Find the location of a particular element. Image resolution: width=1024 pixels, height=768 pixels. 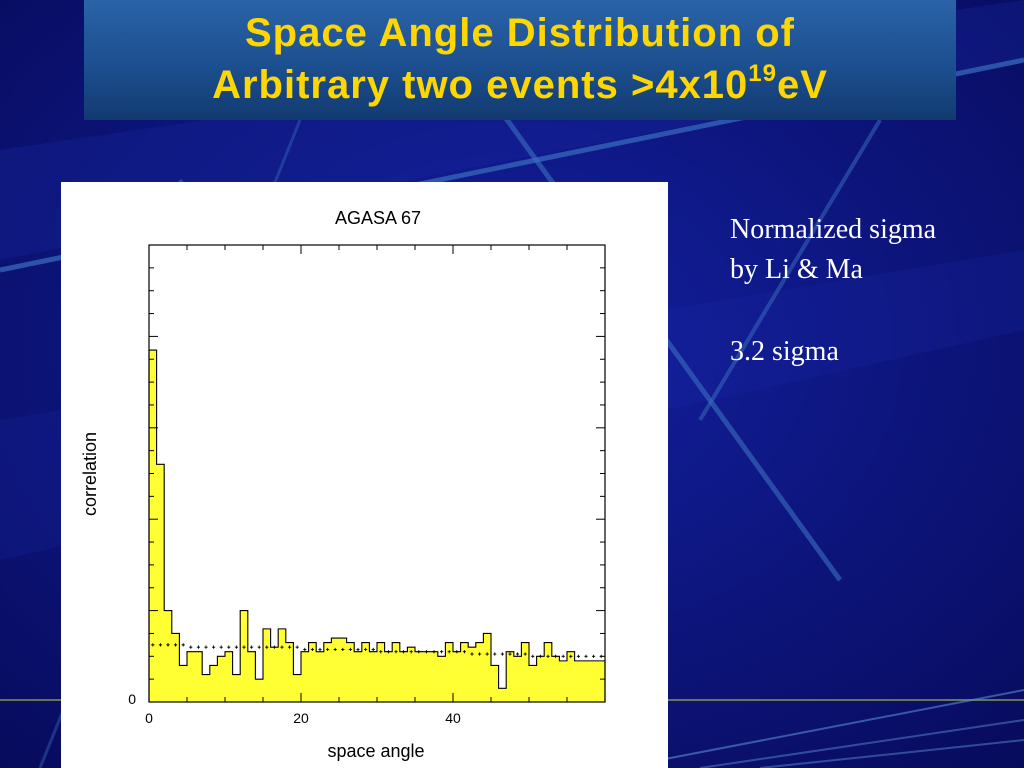

y-tick-label: 0 is located at coordinates (132, 699).